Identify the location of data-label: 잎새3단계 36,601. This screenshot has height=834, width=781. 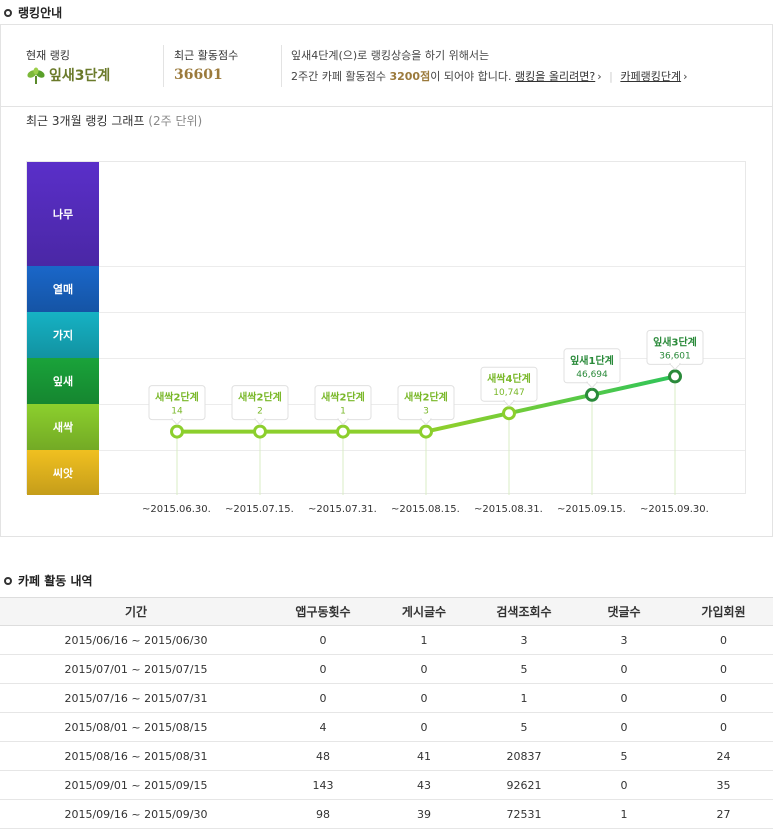
(675, 350).